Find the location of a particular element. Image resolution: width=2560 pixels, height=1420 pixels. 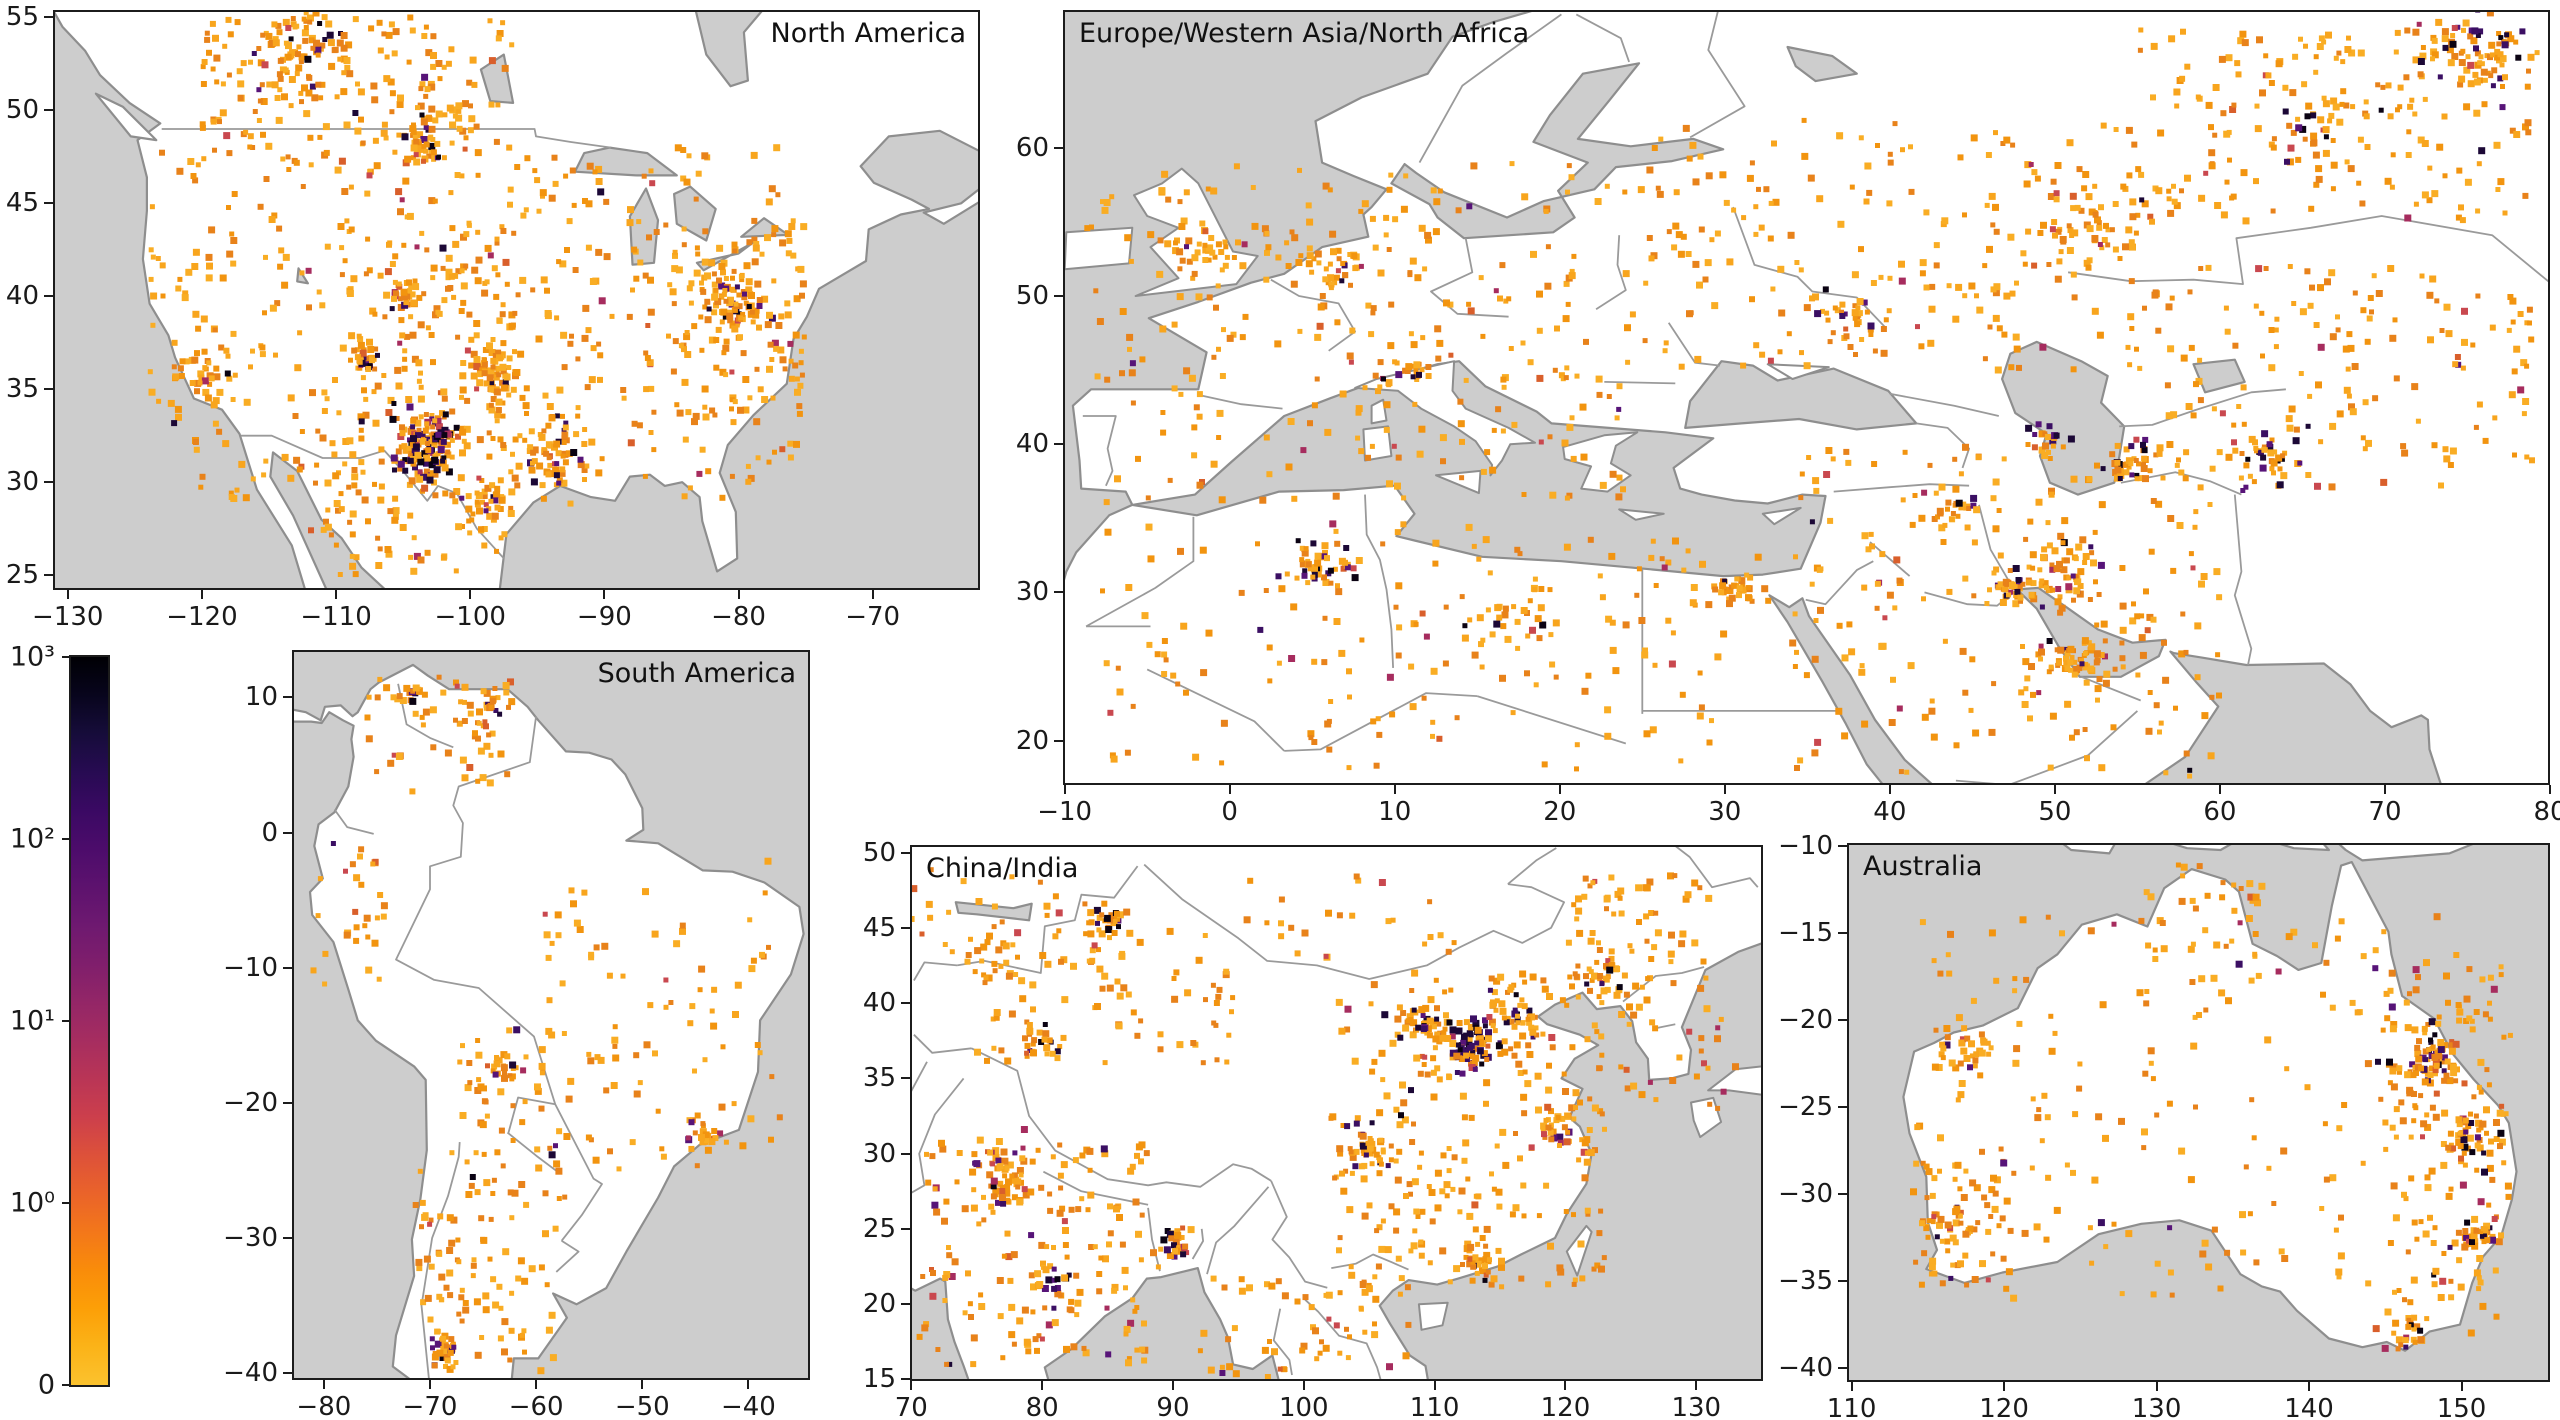

y-tick-label: 20 is located at coordinates (1032, 740).